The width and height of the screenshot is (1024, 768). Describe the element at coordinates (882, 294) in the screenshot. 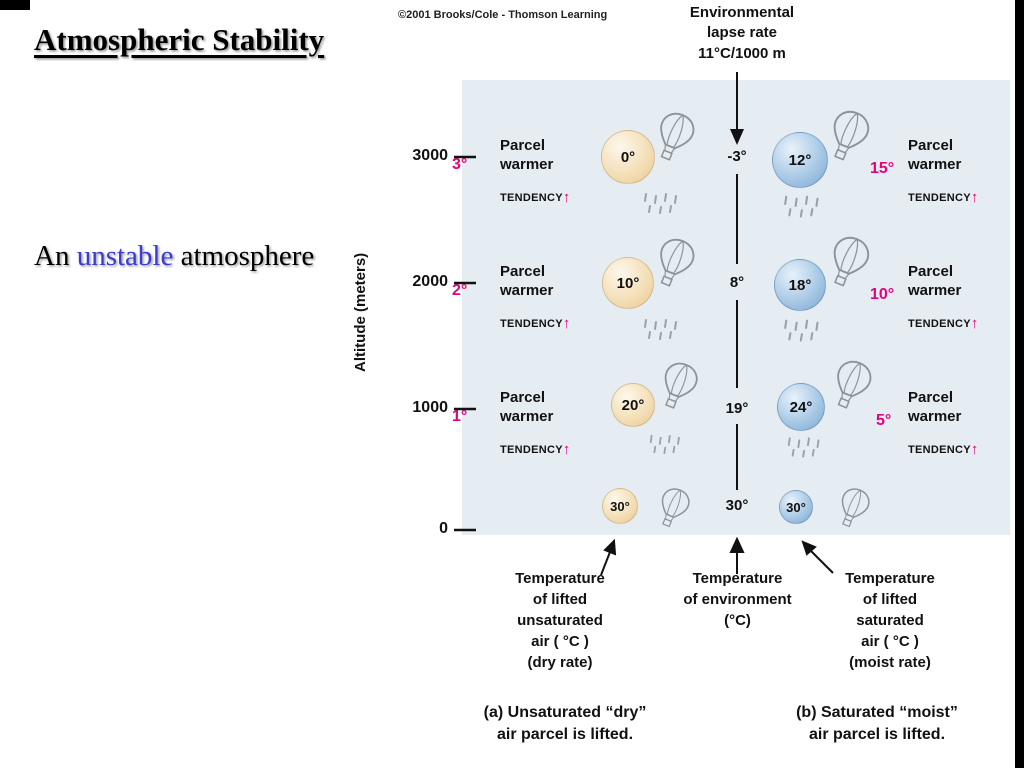

I see `diff-right-2000: 10°` at that location.